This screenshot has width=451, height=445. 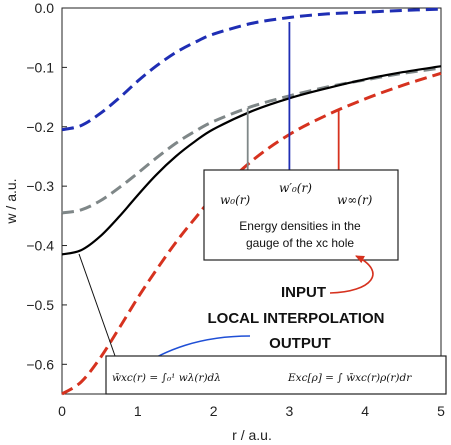 What do you see at coordinates (351, 274) in the screenshot?
I see `input-arrow` at bounding box center [351, 274].